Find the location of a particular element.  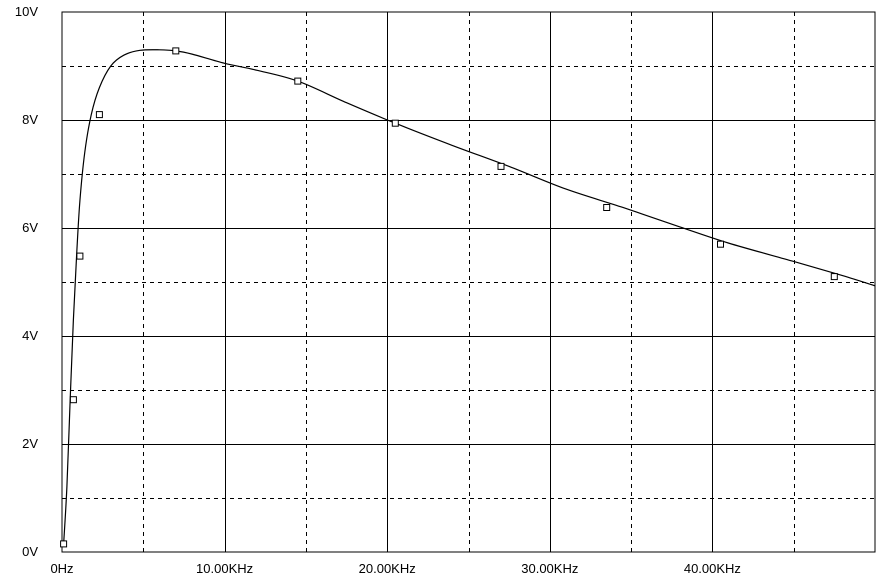

y-tick-label: 10V is located at coordinates (26, 11).